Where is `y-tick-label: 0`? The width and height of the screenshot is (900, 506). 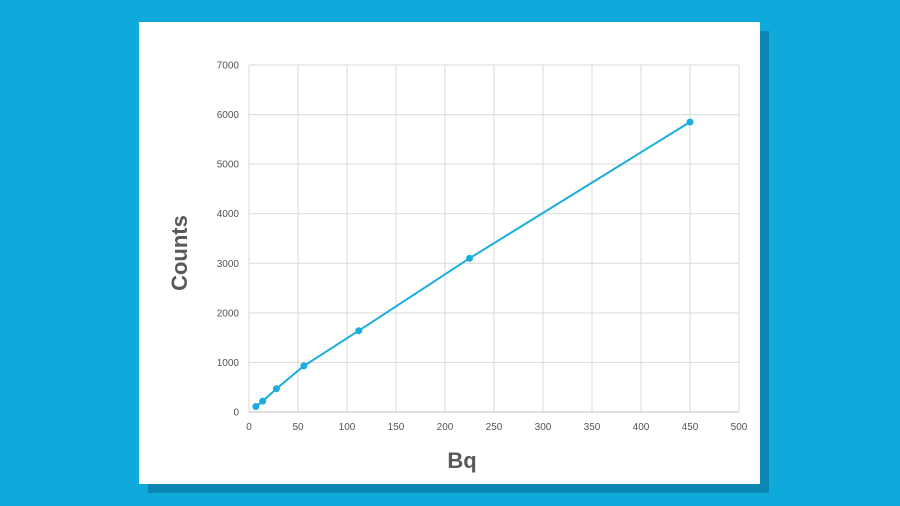
y-tick-label: 0 is located at coordinates (236, 413).